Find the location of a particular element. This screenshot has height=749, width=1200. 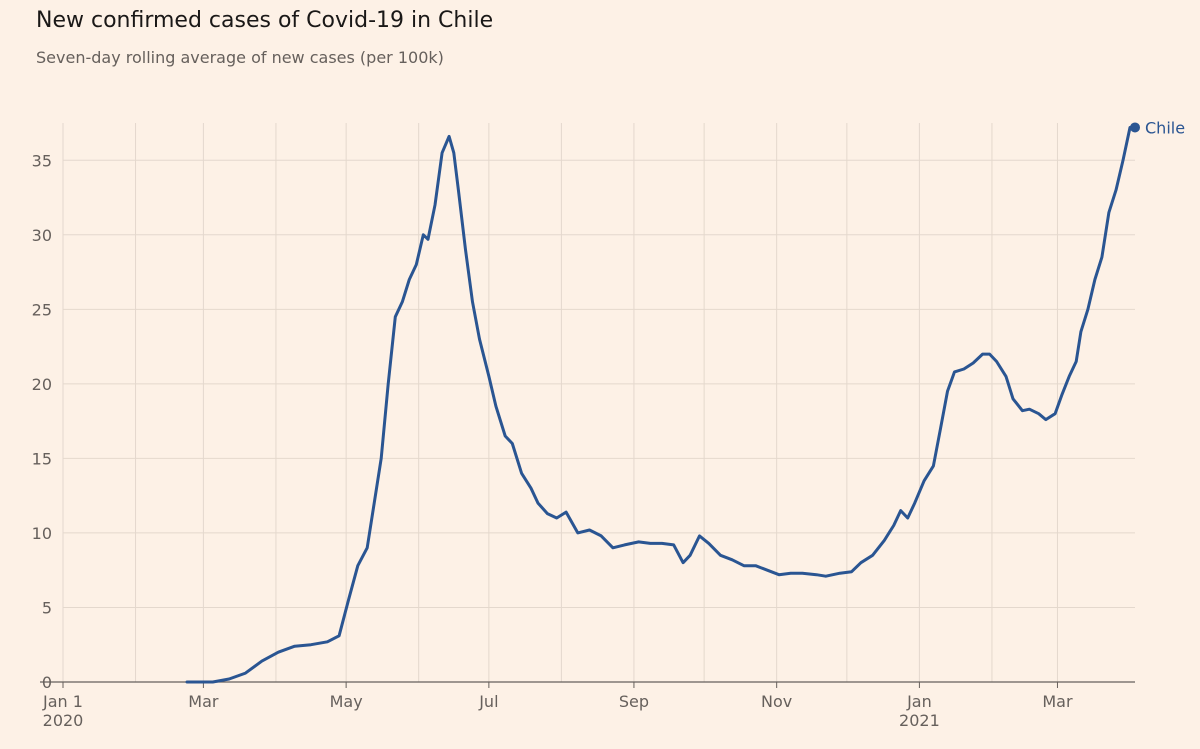

x-tick-label: Jan is located at coordinates (919, 701).